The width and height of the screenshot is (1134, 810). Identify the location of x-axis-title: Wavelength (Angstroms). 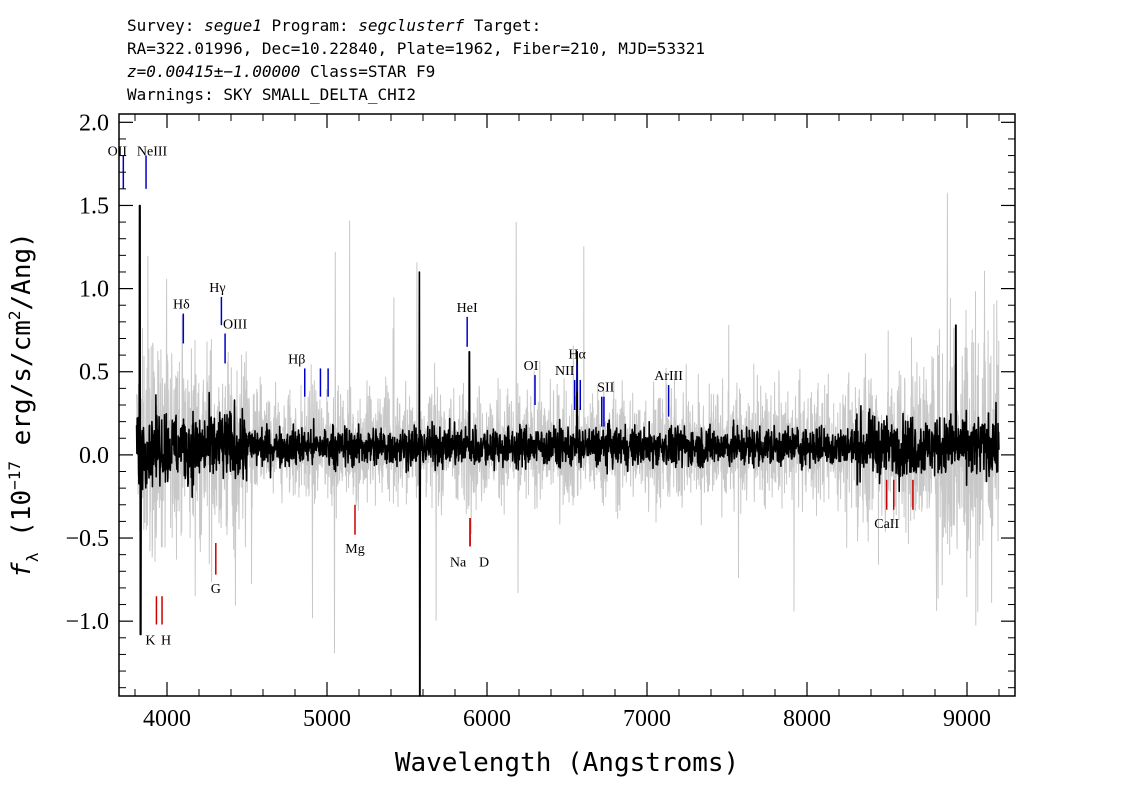
(567, 763).